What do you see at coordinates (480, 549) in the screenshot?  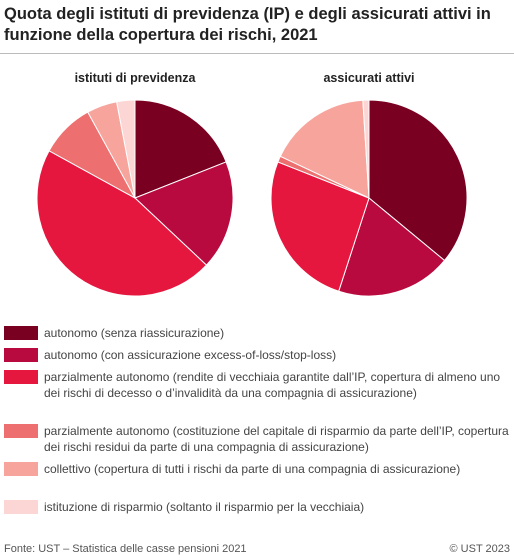 I see `copyright: © UST 2023` at bounding box center [480, 549].